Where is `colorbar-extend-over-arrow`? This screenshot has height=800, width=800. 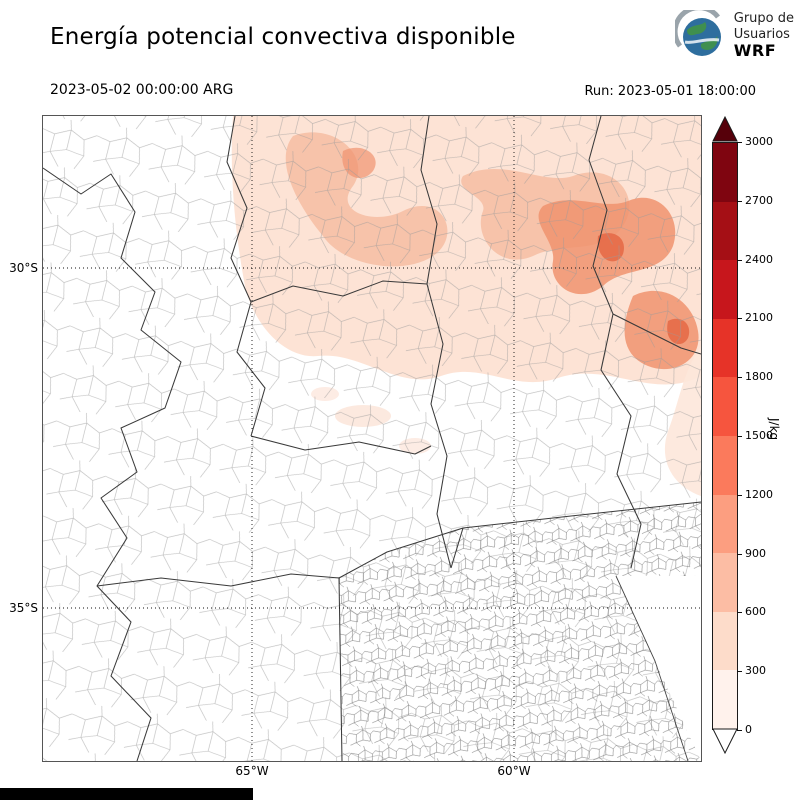
colorbar-extend-over-arrow is located at coordinates (725, 129).